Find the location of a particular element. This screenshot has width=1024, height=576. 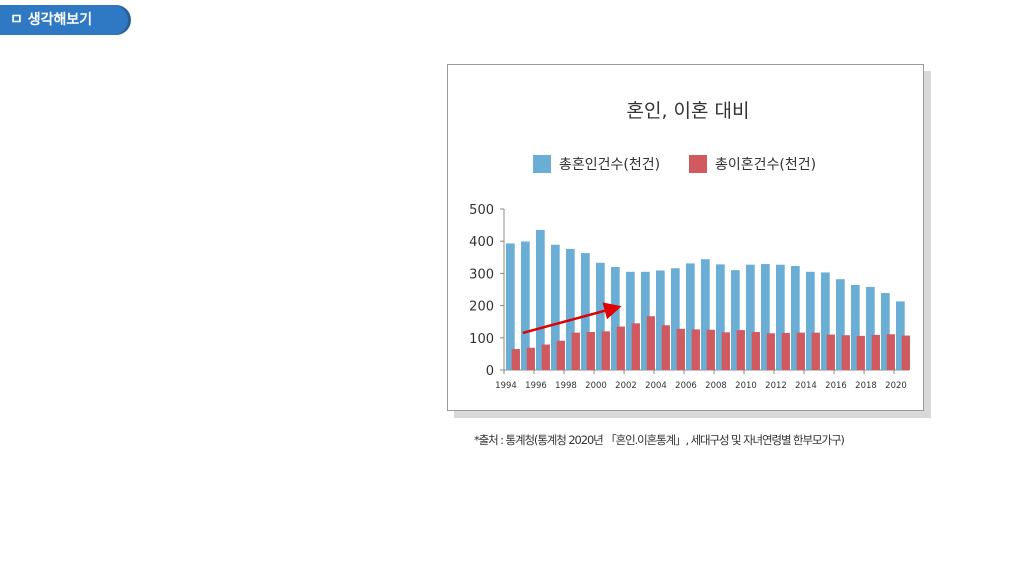

chart-title: 혼인, 이혼 대비 is located at coordinates (688, 111).